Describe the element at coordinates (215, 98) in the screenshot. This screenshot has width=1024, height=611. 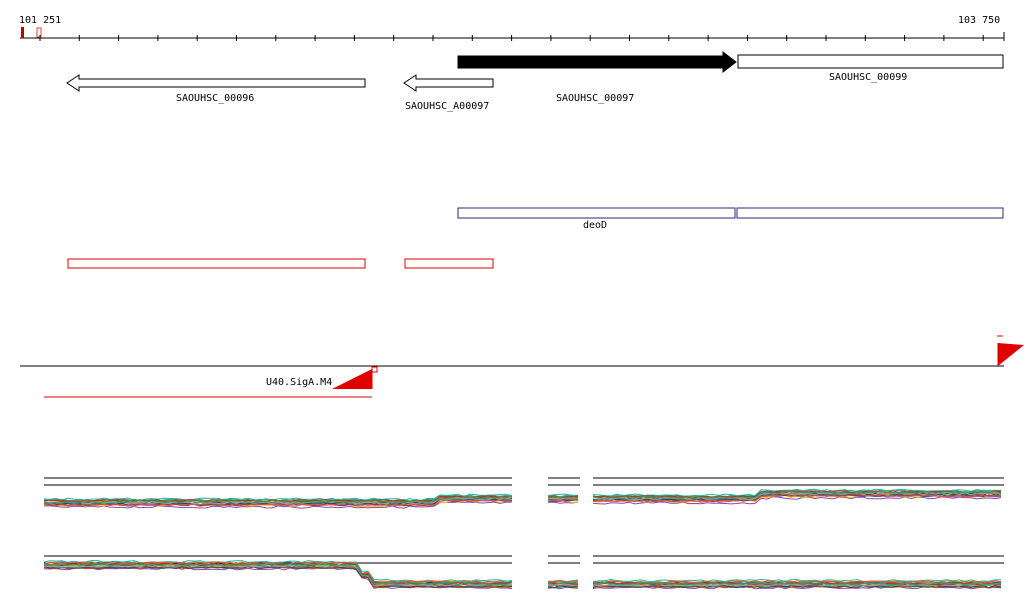
I see `gene-label: SAOUHSC_00096` at that location.